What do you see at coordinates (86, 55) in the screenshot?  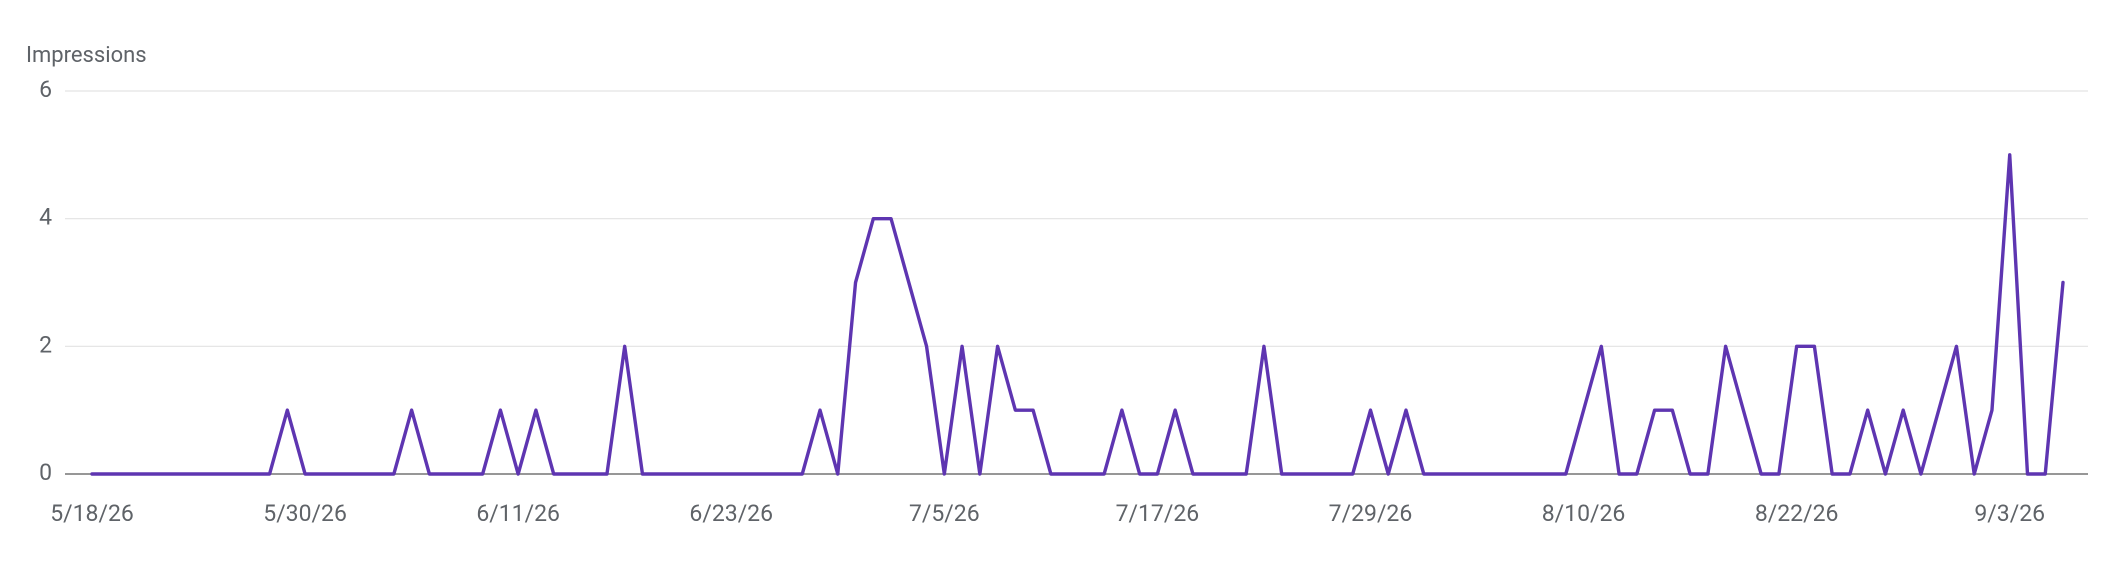 I see `y-axis-title: Impressions` at bounding box center [86, 55].